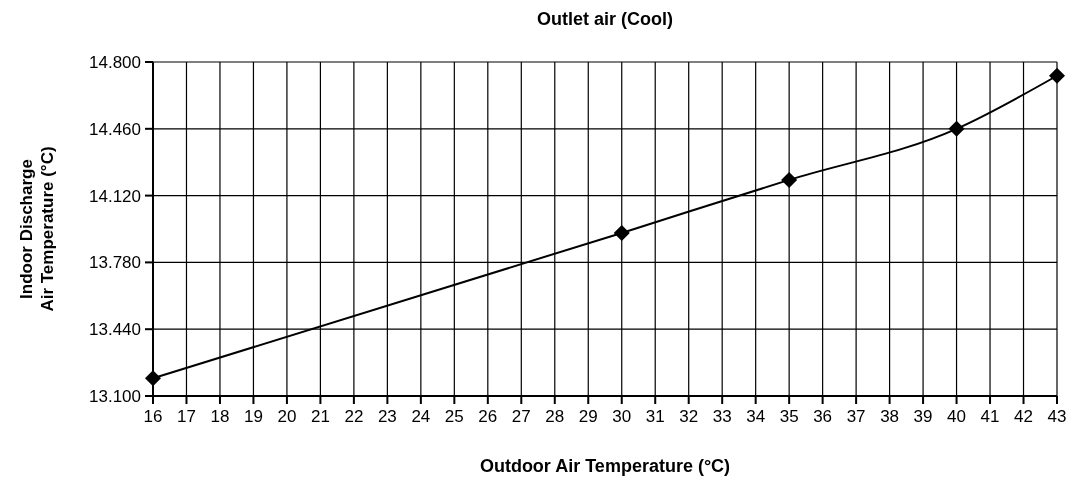 This screenshot has height=484, width=1072. I want to click on x-tick-label: 23, so click(387, 416).